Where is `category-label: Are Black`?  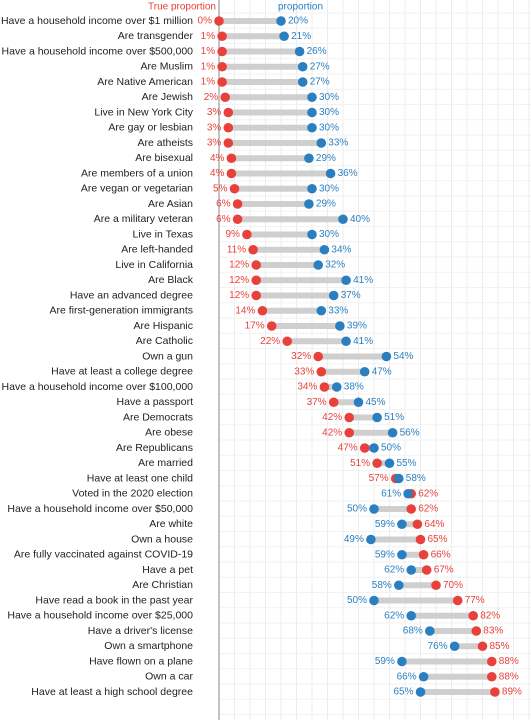 category-label: Are Black is located at coordinates (171, 280).